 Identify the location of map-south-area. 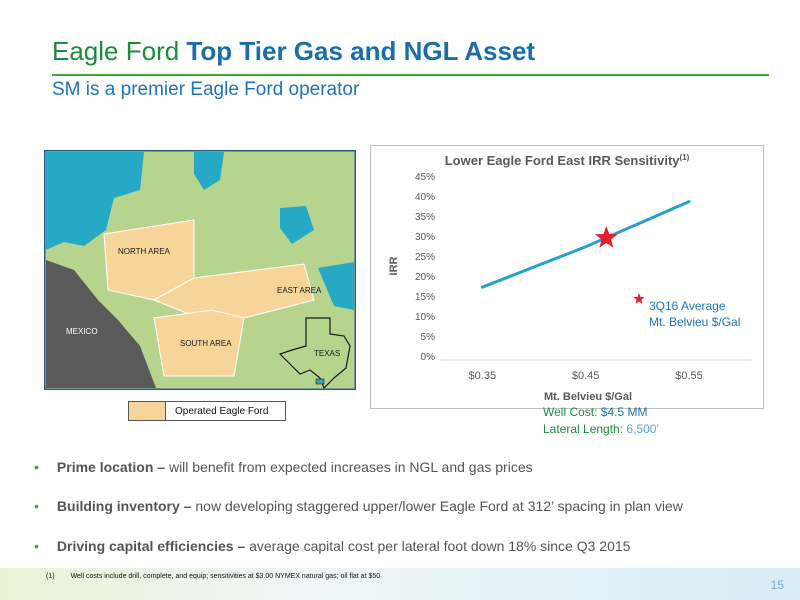
(199, 343).